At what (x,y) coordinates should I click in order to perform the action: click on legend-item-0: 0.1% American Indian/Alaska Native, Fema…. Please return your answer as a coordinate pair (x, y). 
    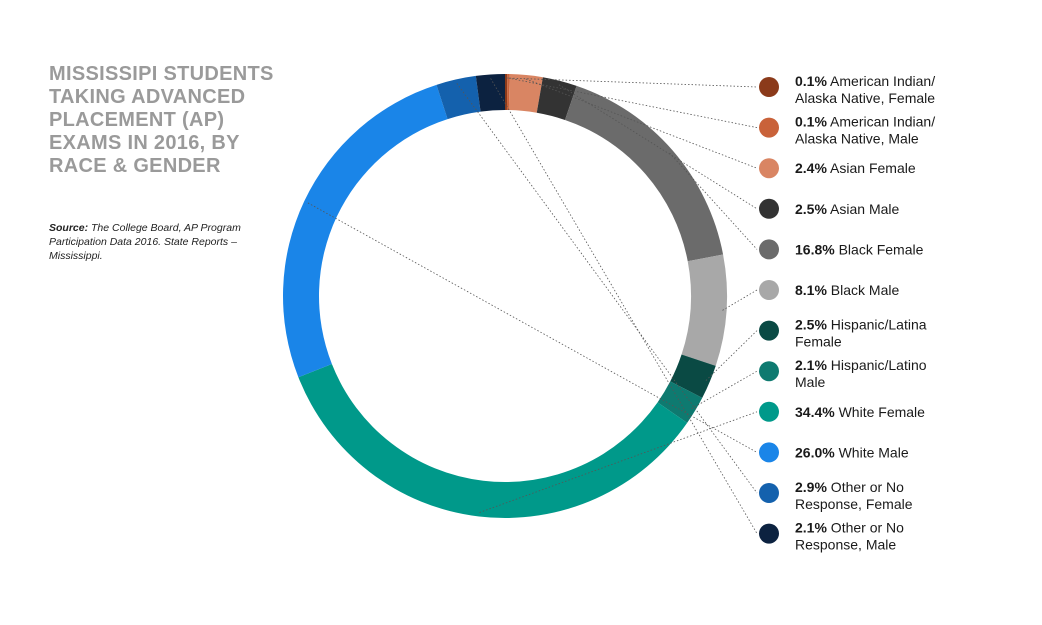
    Looking at the image, I should click on (847, 89).